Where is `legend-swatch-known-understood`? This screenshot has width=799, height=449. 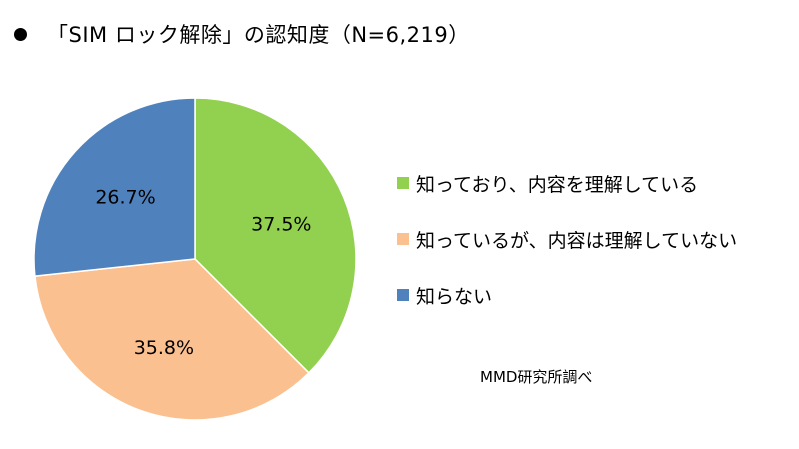
legend-swatch-known-understood is located at coordinates (403, 183).